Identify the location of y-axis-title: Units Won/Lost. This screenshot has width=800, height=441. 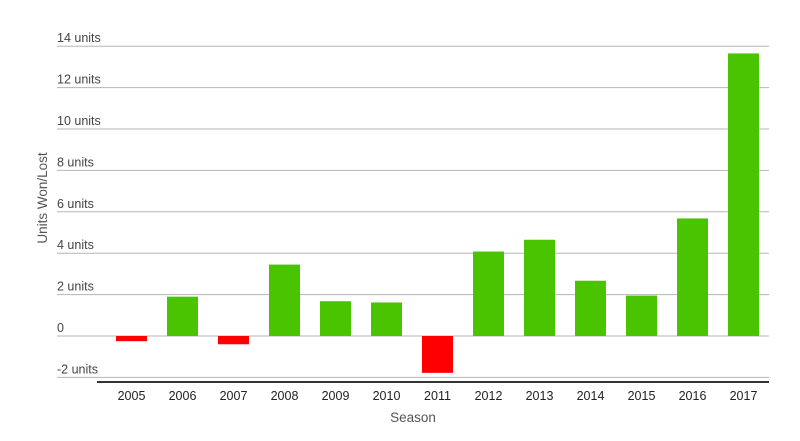
(42, 198).